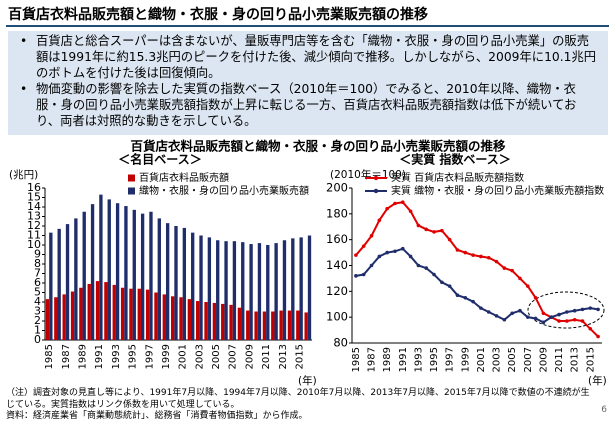 The width and height of the screenshot is (615, 426). I want to click on y-tick-label: 5, so click(37, 292).